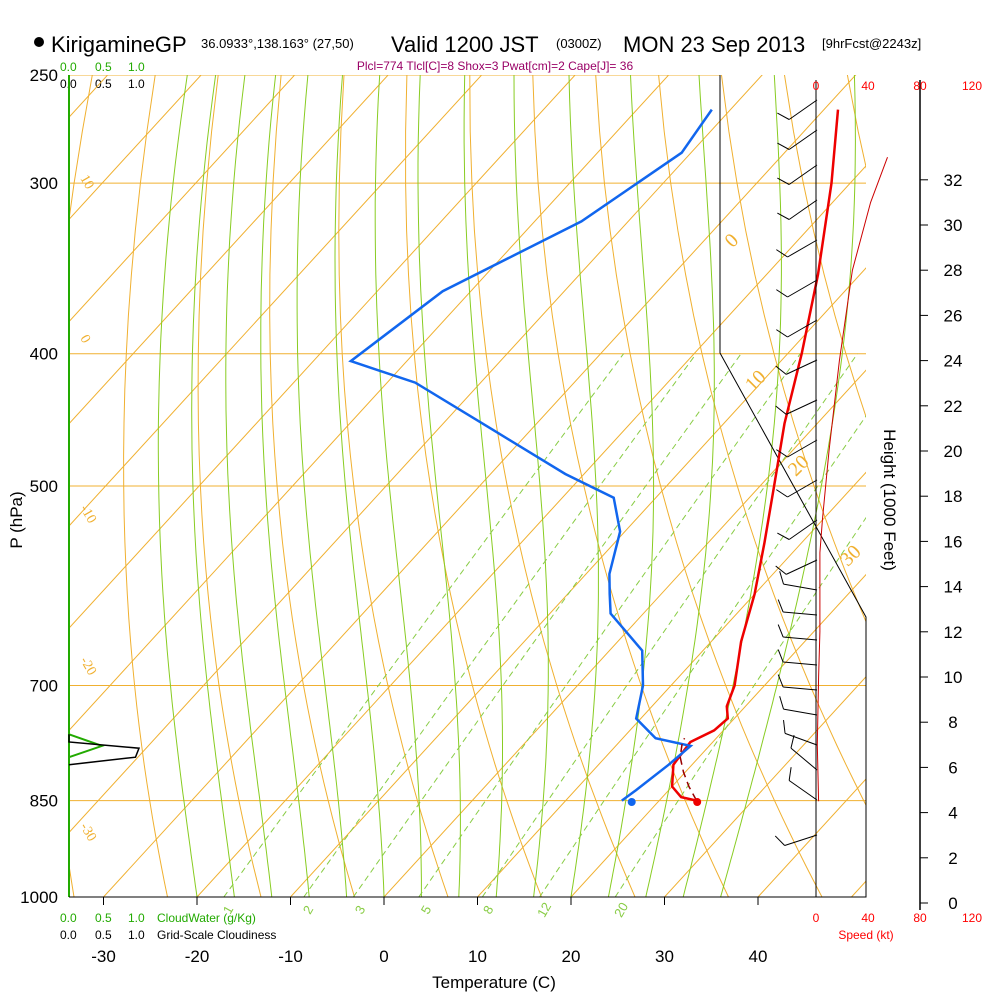 This screenshot has height=1000, width=1000. I want to click on mixing-ratio-label: 8, so click(488, 910).